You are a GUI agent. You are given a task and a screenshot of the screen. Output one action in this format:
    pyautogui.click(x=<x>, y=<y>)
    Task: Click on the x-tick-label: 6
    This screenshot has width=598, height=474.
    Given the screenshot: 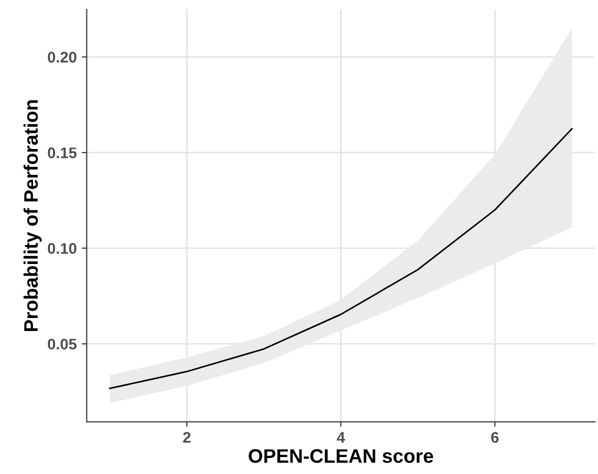 What is the action you would take?
    pyautogui.click(x=495, y=437)
    